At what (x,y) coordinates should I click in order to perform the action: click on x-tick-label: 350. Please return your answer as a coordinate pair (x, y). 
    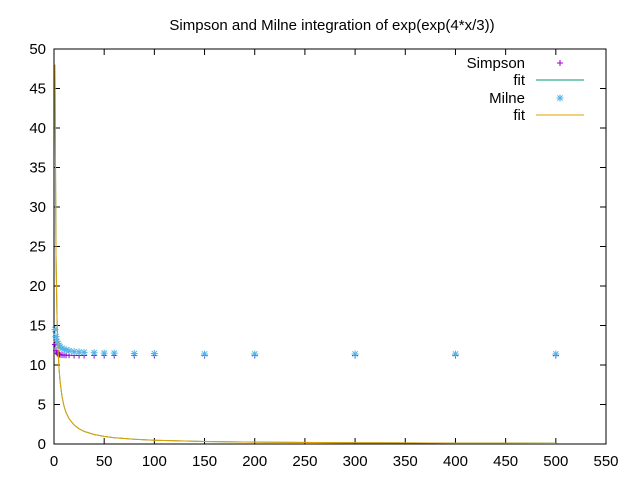
    Looking at the image, I should click on (405, 461).